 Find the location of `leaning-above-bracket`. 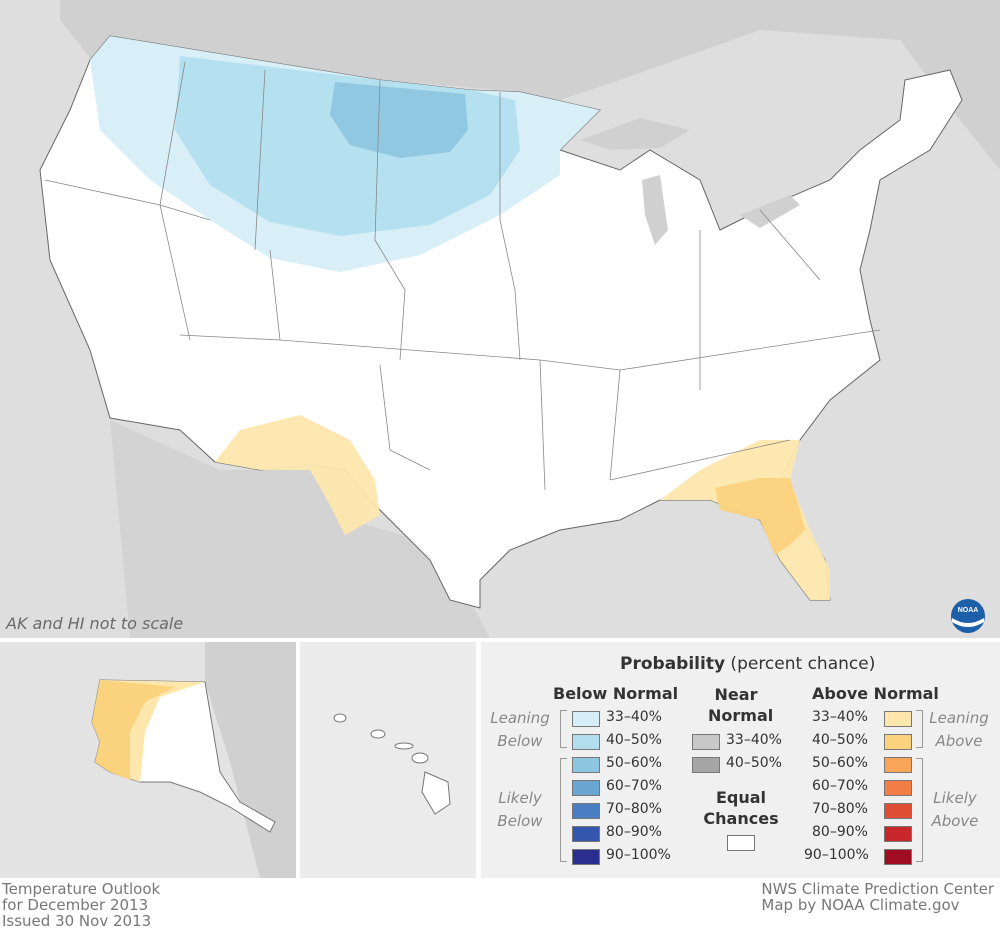

leaning-above-bracket is located at coordinates (919, 729).